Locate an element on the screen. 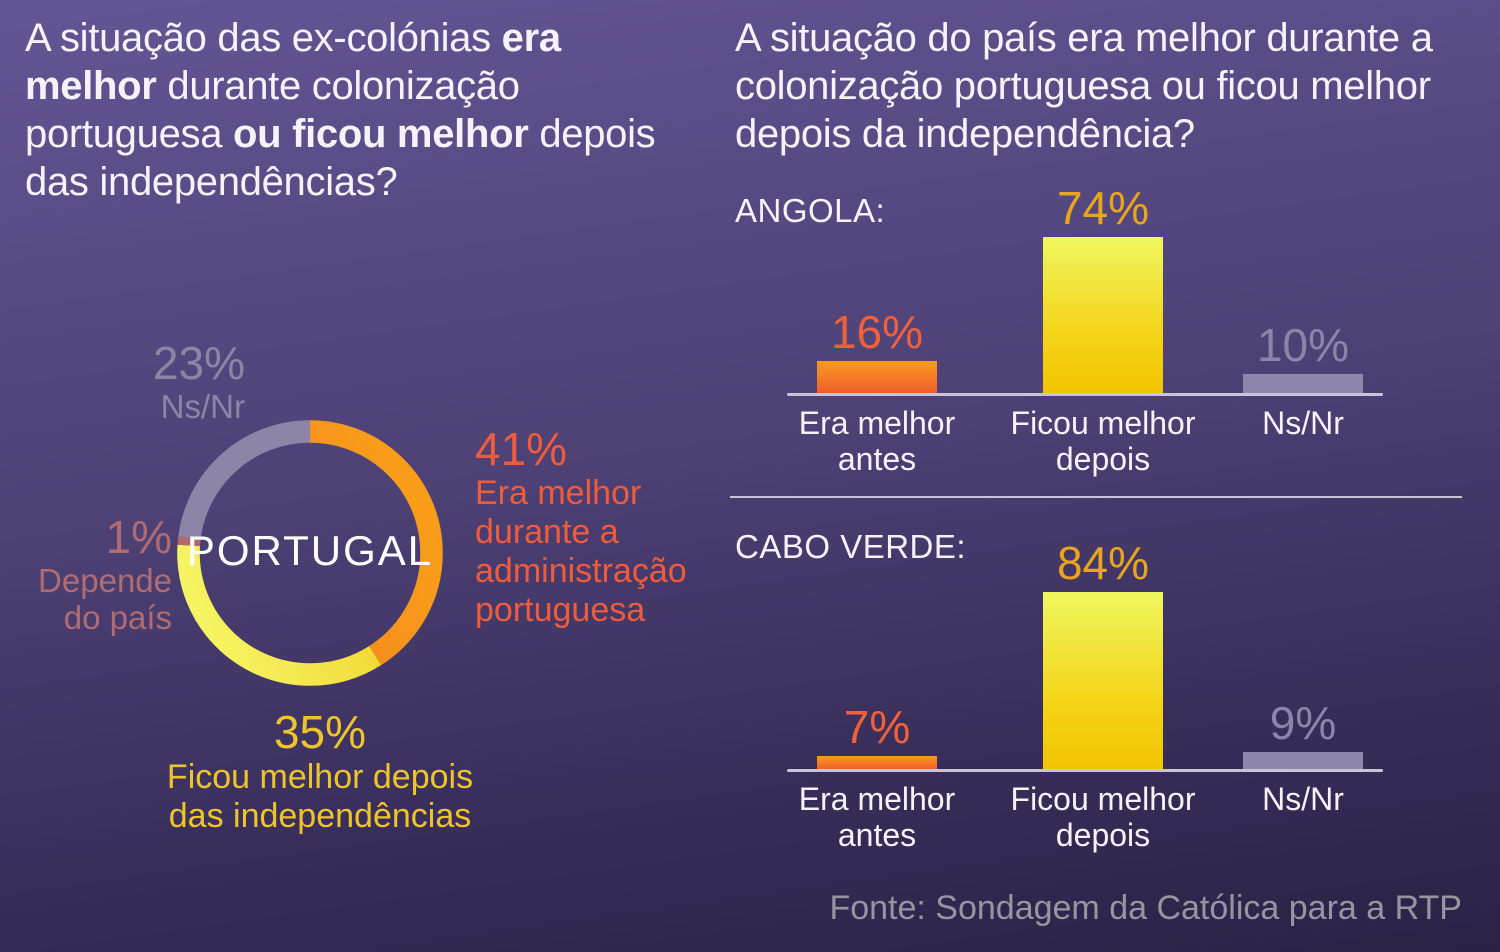  cabo-verde-bar-nsnr is located at coordinates (1303, 761).